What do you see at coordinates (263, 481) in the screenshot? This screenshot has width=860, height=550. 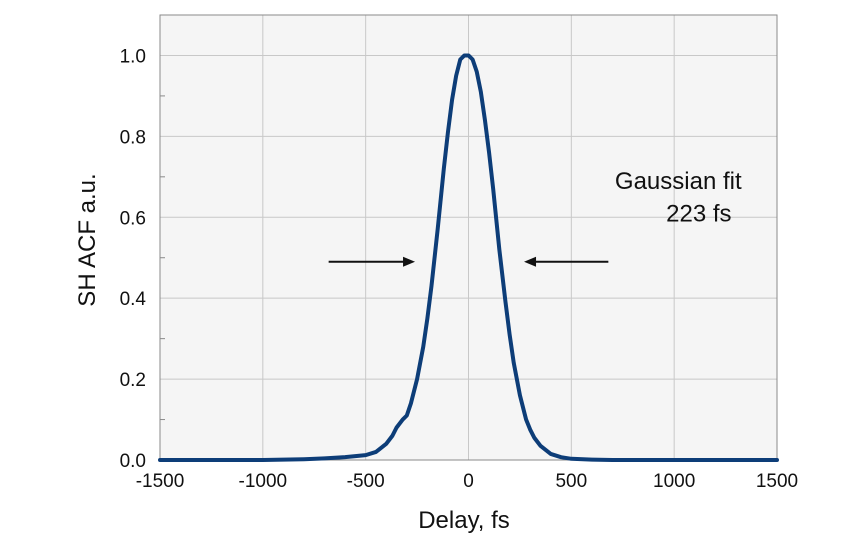 I see `x-tick-label: -1000` at bounding box center [263, 481].